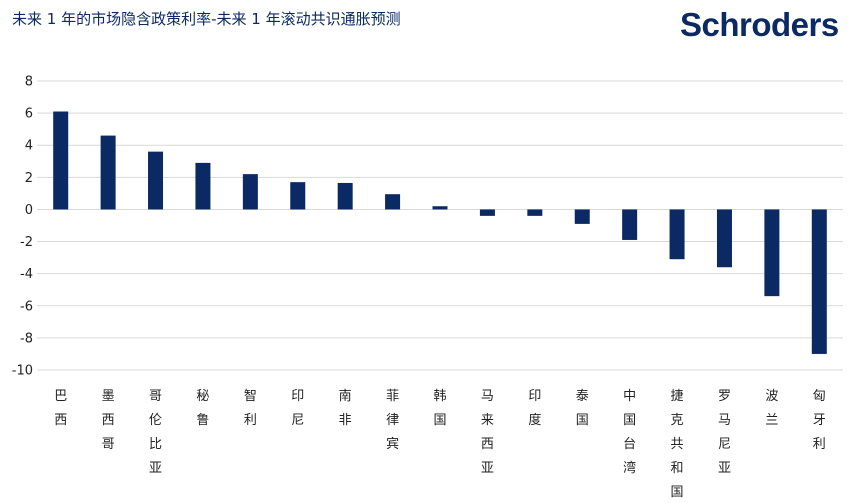 This screenshot has height=503, width=853. I want to click on y-tick-label: 4, so click(29, 146).